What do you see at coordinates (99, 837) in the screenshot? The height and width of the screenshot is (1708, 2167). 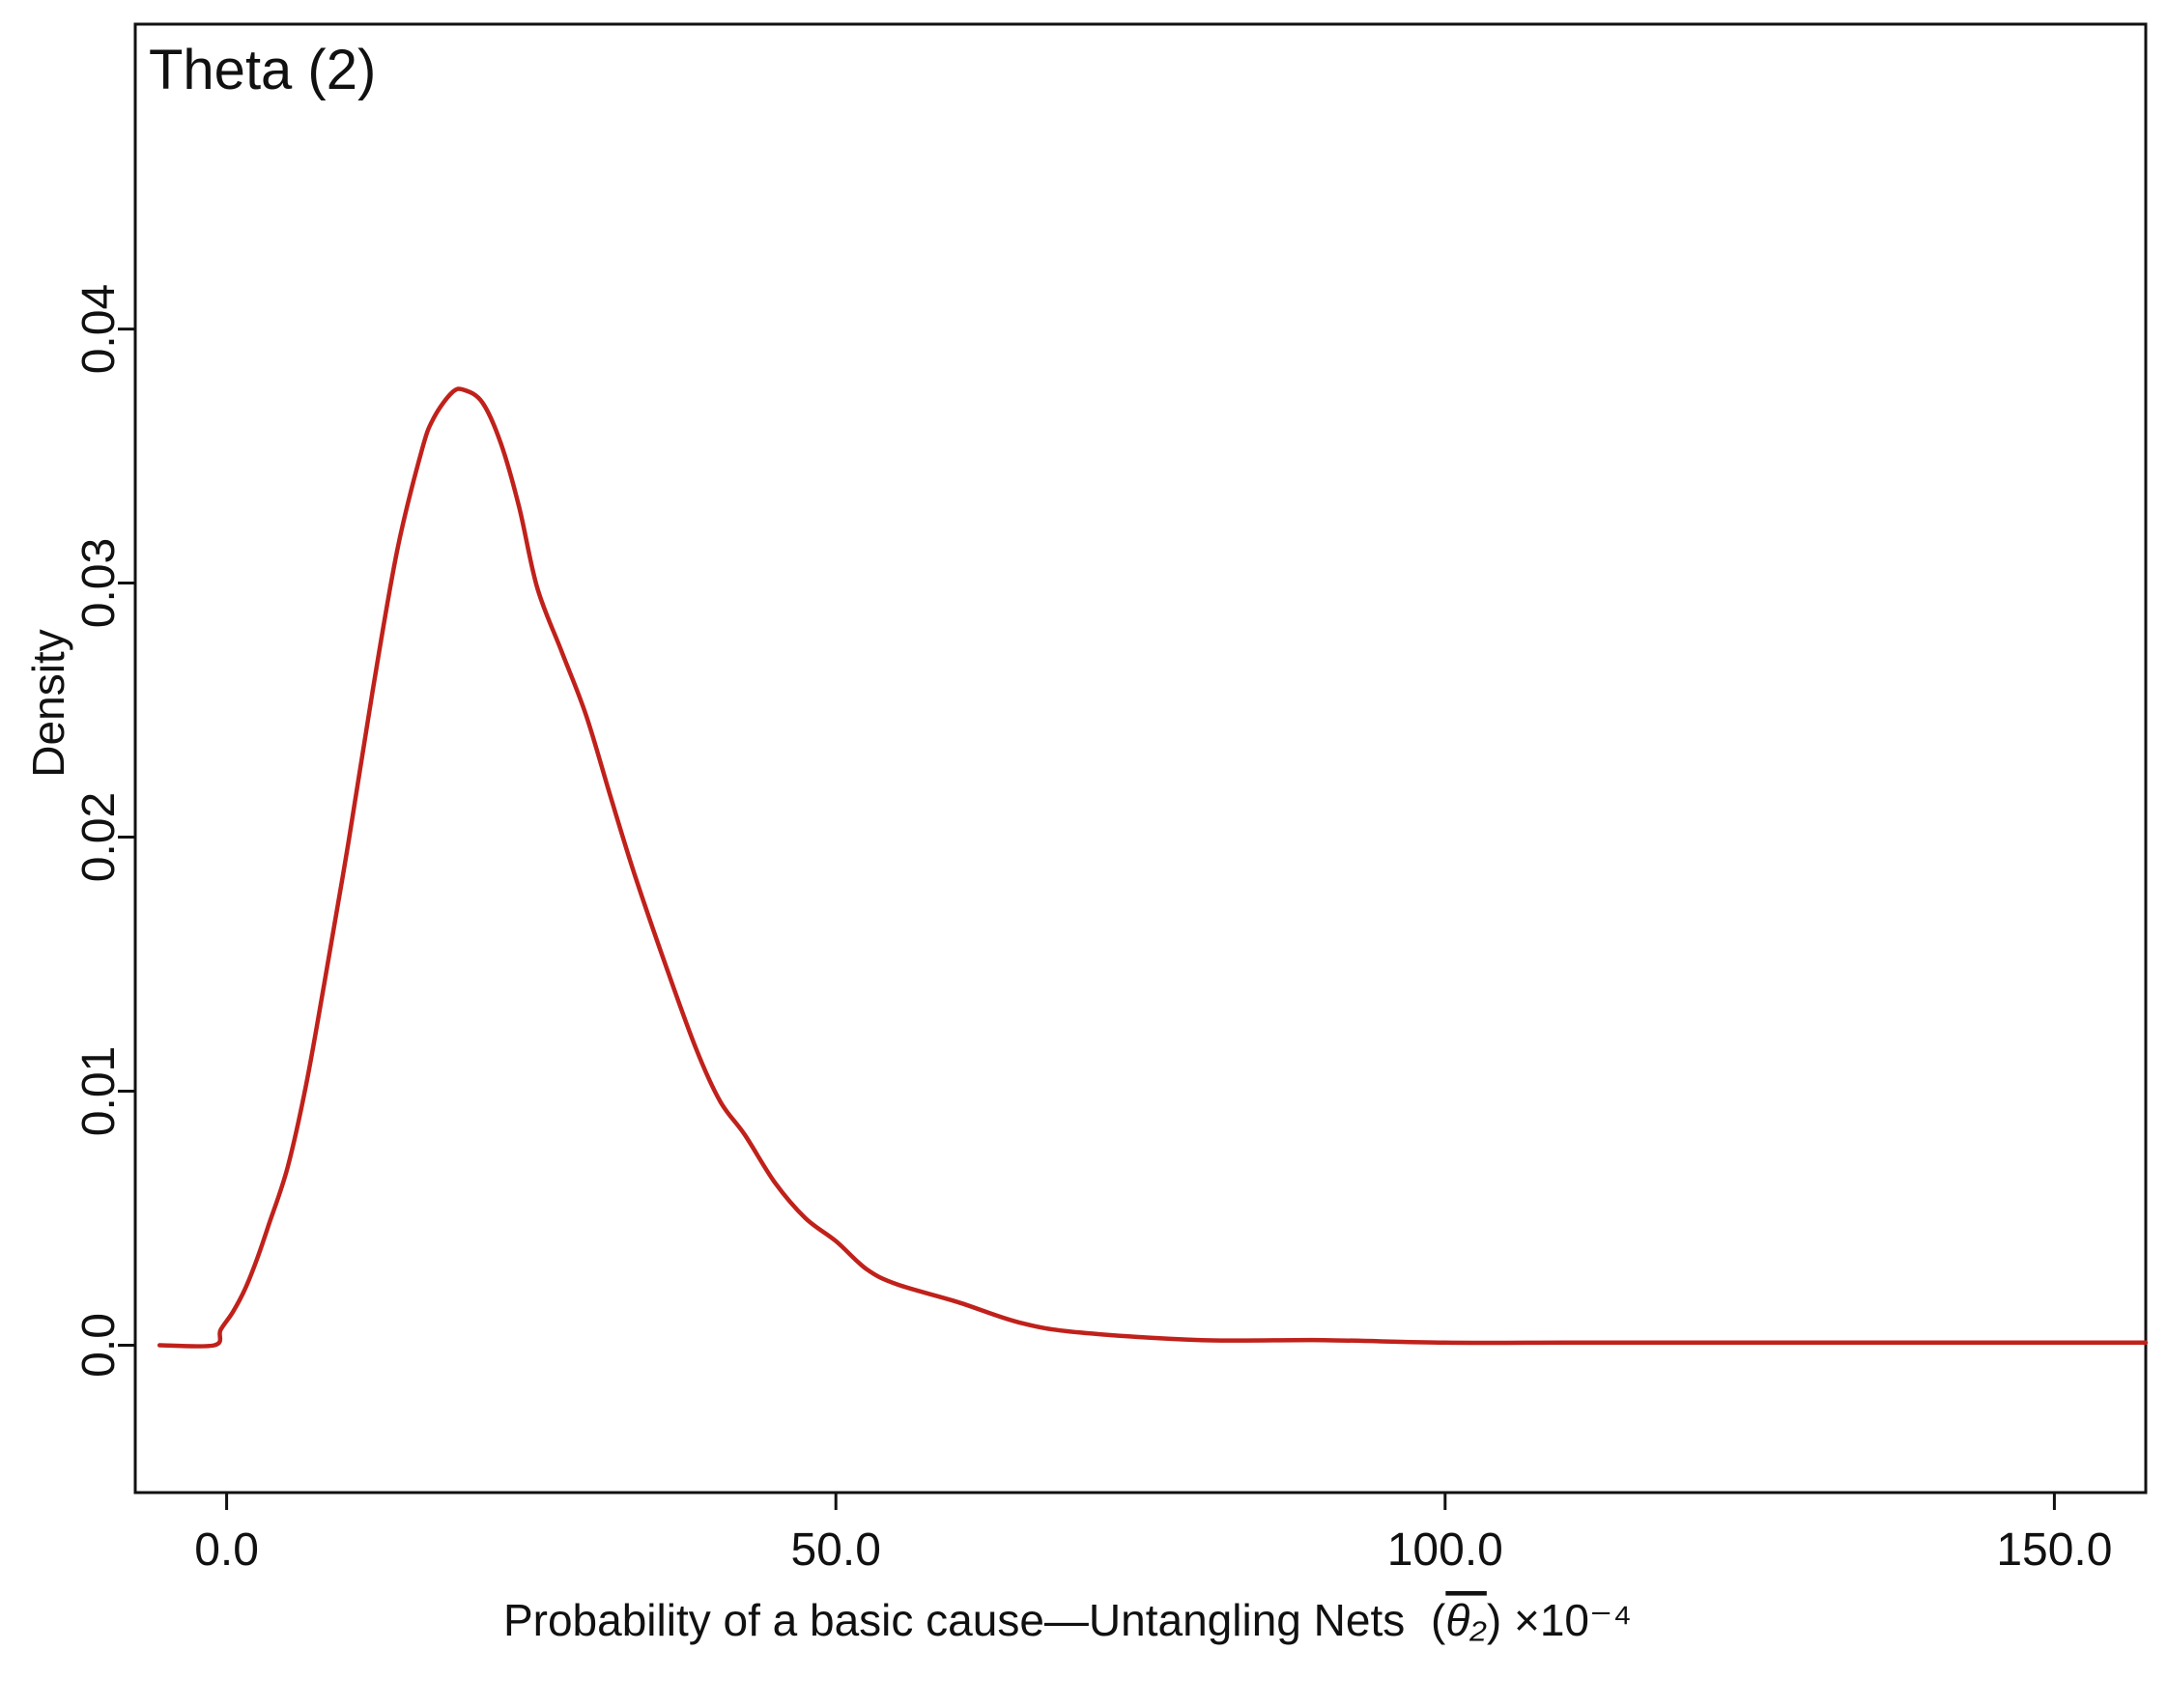 I see `y-tick-label: 0.02` at bounding box center [99, 837].